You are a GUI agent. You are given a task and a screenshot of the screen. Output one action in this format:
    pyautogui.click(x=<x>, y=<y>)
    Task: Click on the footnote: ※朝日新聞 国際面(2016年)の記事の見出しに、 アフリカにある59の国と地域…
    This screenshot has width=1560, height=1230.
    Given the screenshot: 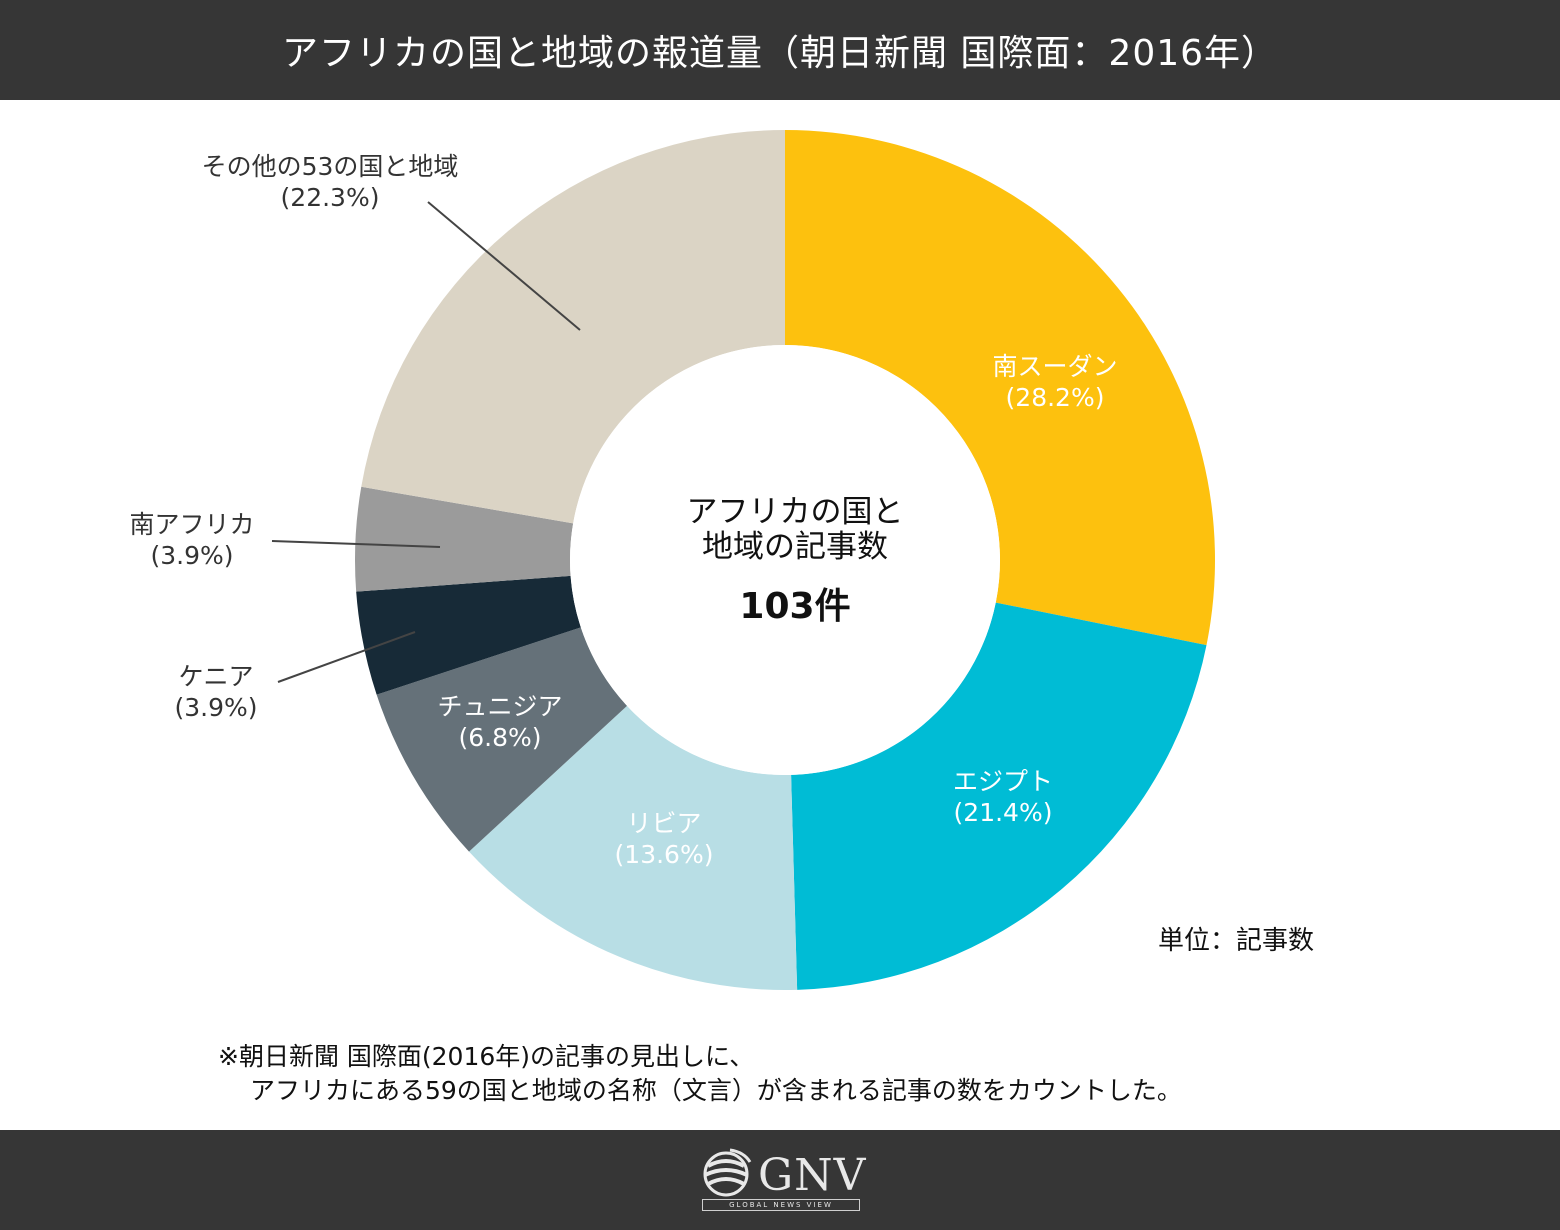 What is the action you would take?
    pyautogui.click(x=700, y=1074)
    